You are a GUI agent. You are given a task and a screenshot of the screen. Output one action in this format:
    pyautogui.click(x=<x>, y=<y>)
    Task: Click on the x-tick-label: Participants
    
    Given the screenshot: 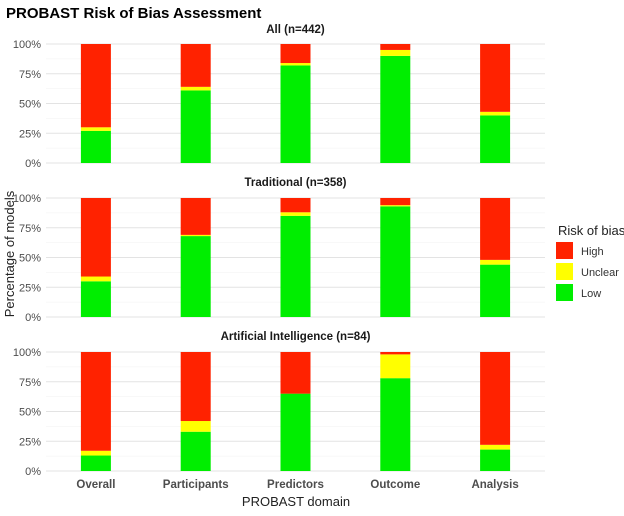 What is the action you would take?
    pyautogui.click(x=196, y=485)
    